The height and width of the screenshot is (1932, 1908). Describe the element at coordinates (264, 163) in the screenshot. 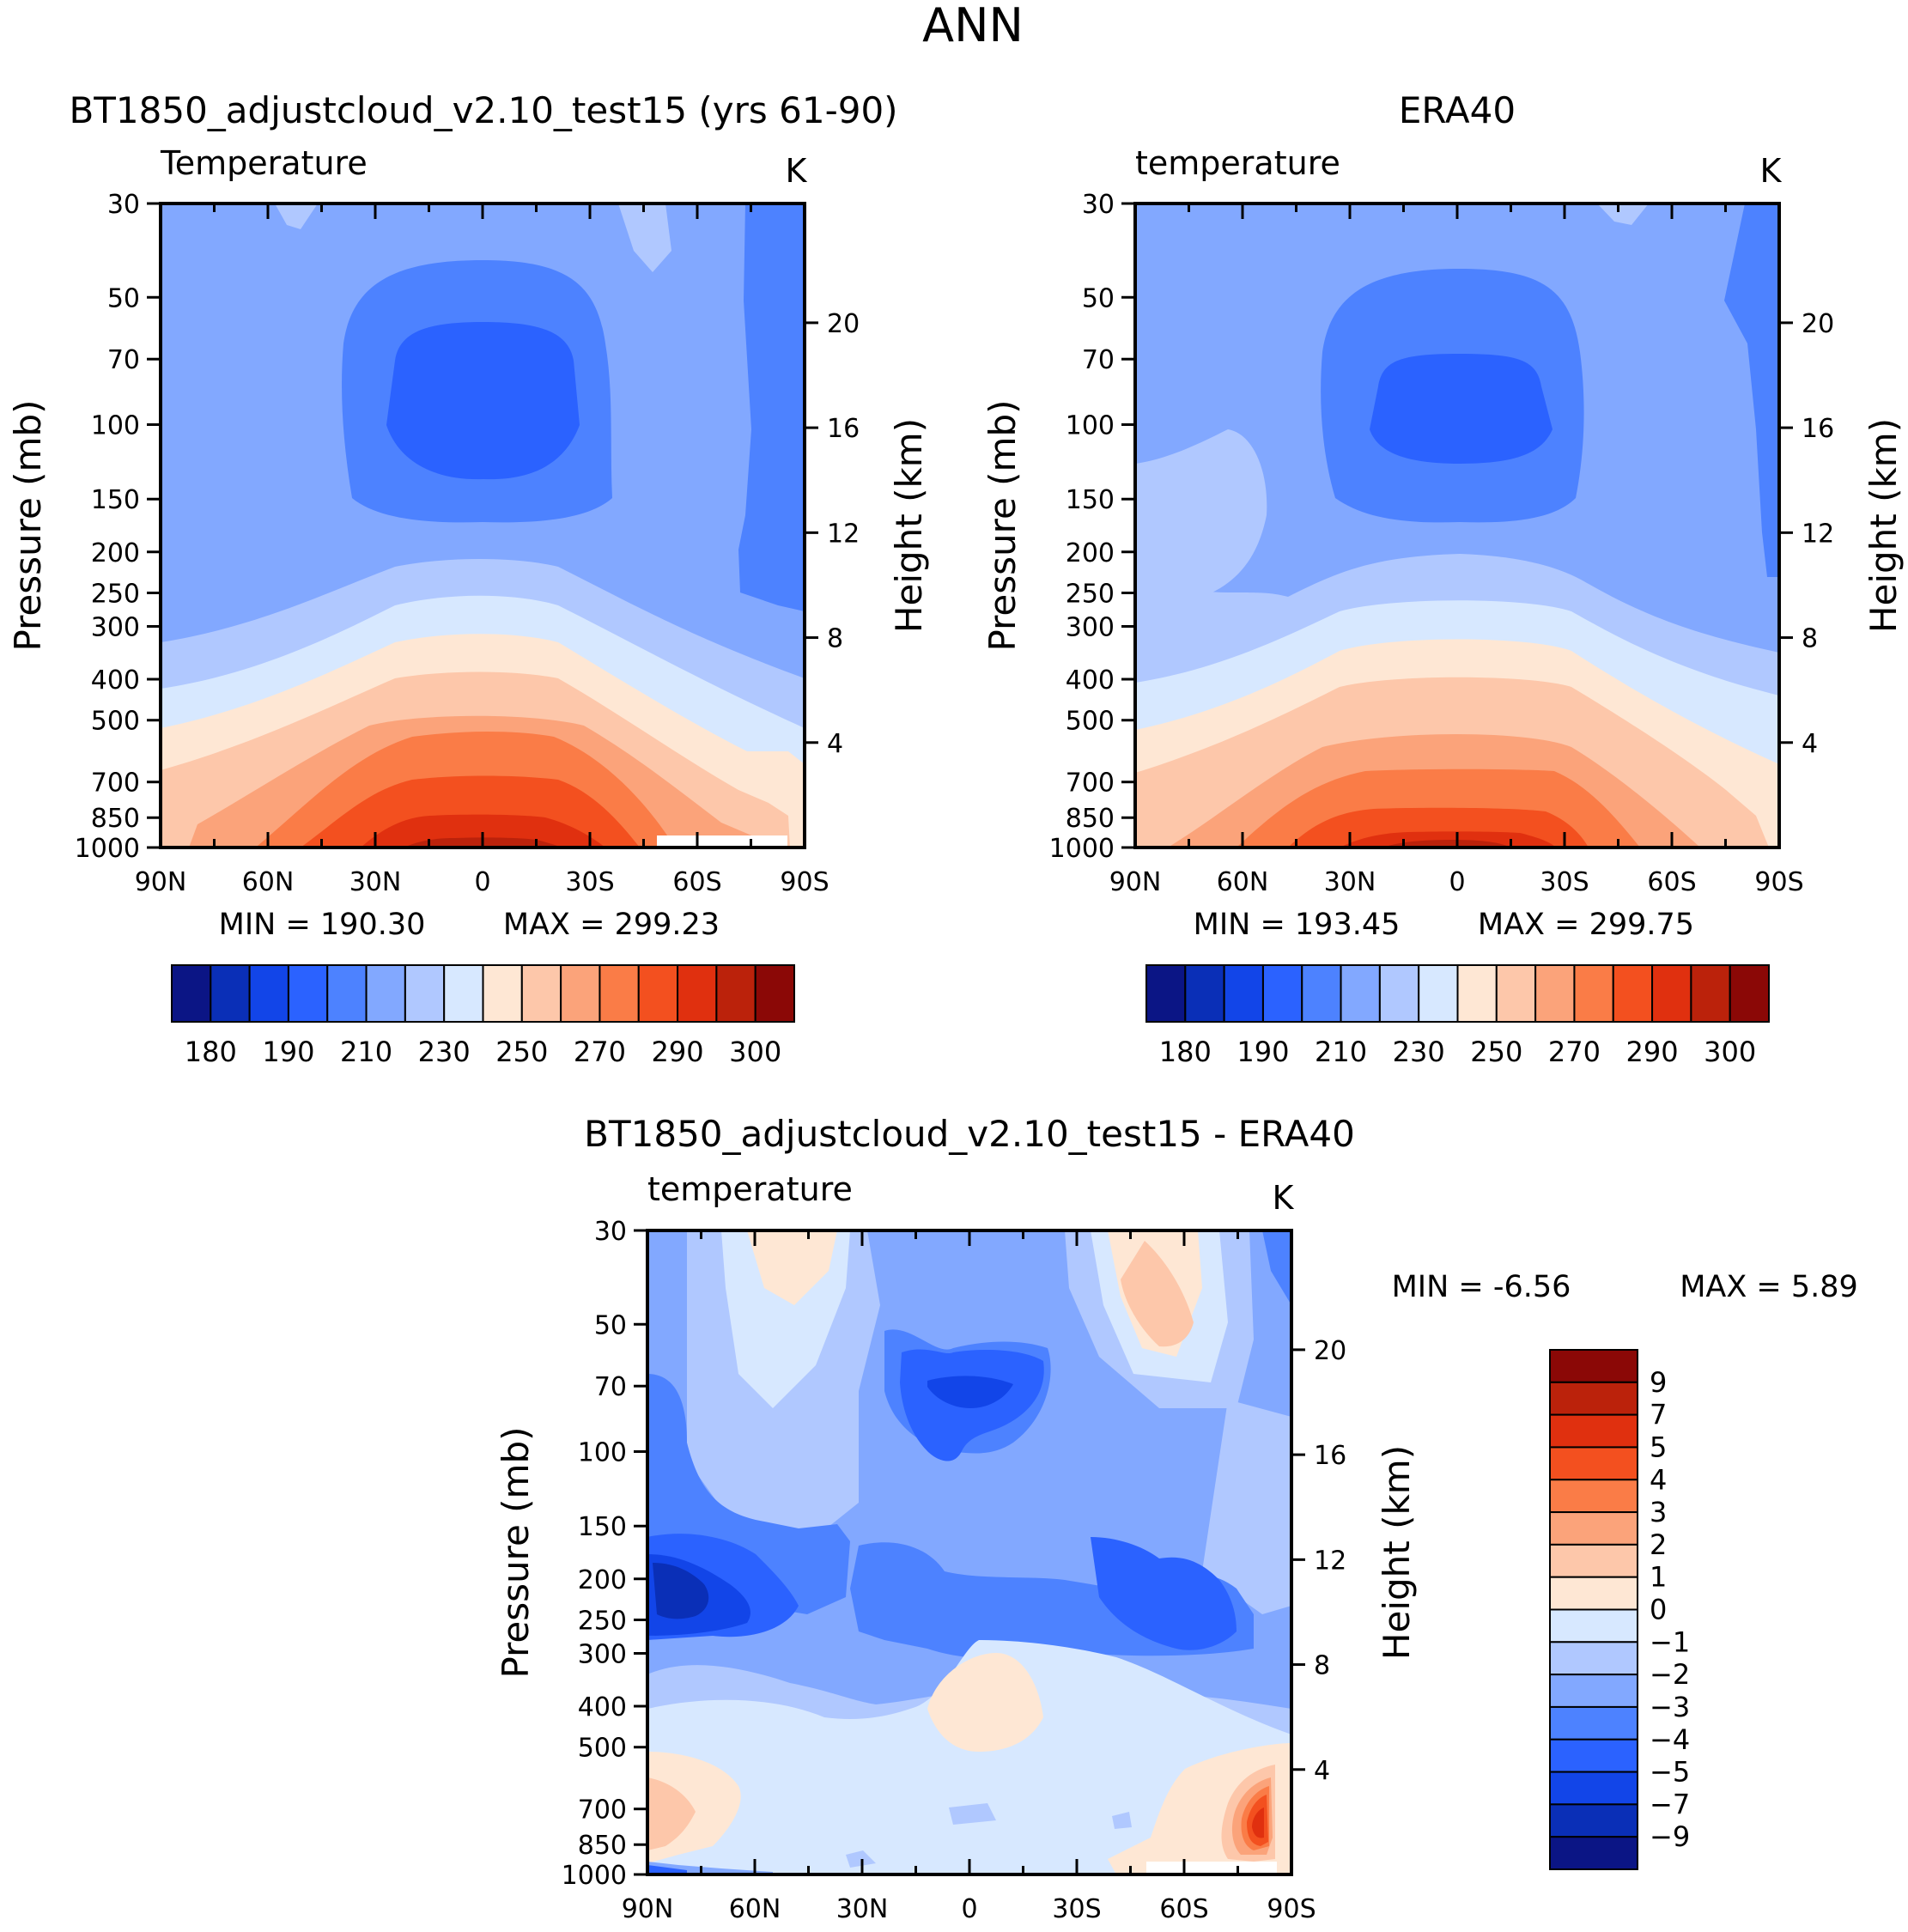

I see `variable-label: Temperature` at that location.